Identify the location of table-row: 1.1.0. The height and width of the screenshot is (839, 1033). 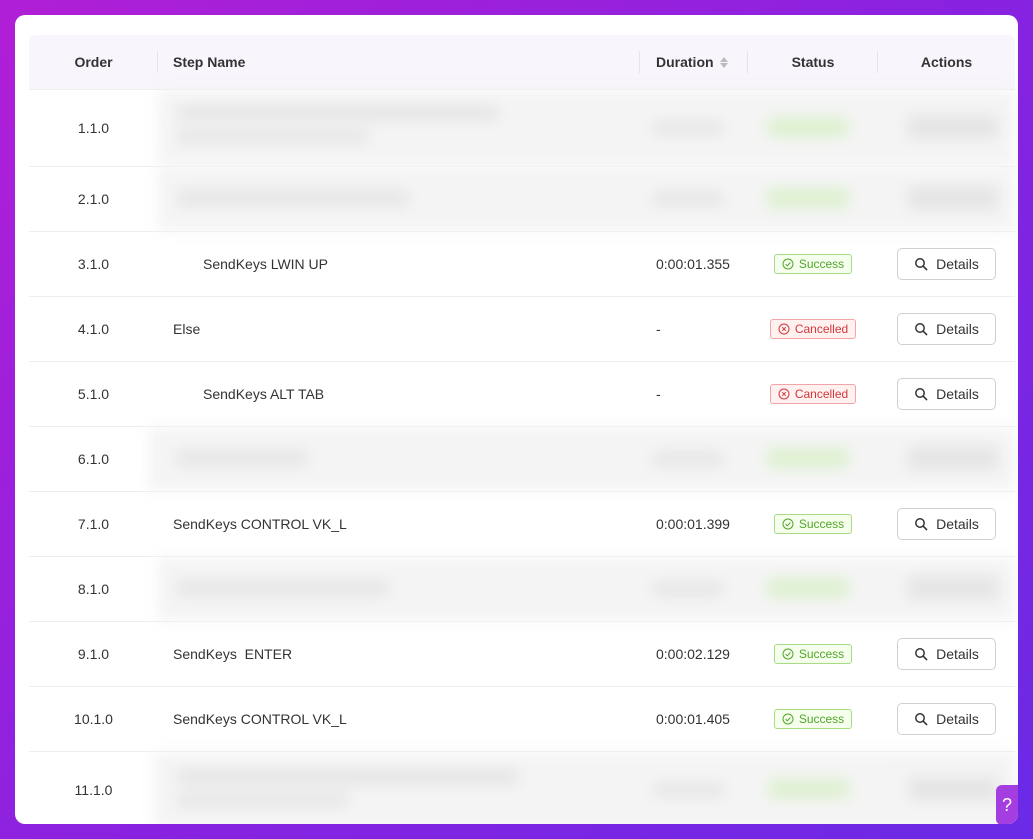
(522, 128).